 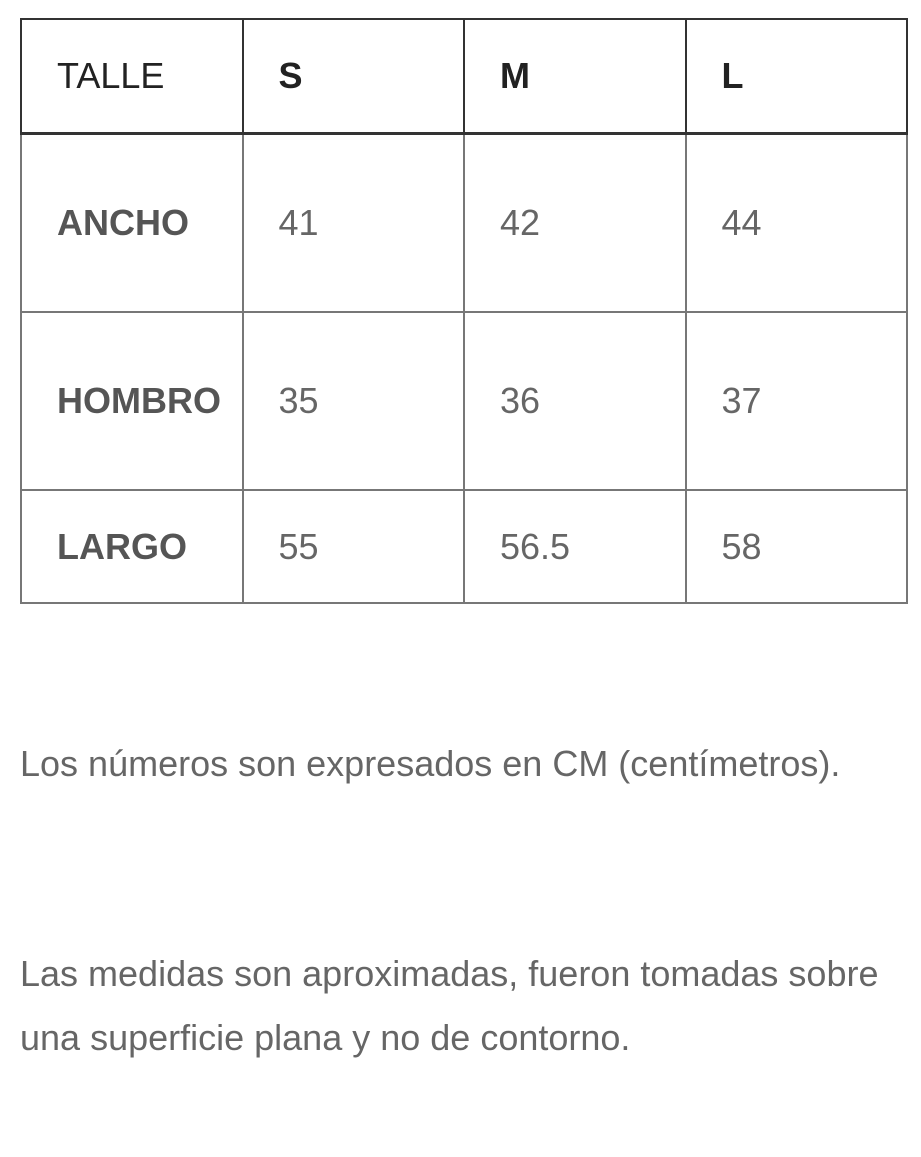 What do you see at coordinates (575, 401) in the screenshot?
I see `cell: 36` at bounding box center [575, 401].